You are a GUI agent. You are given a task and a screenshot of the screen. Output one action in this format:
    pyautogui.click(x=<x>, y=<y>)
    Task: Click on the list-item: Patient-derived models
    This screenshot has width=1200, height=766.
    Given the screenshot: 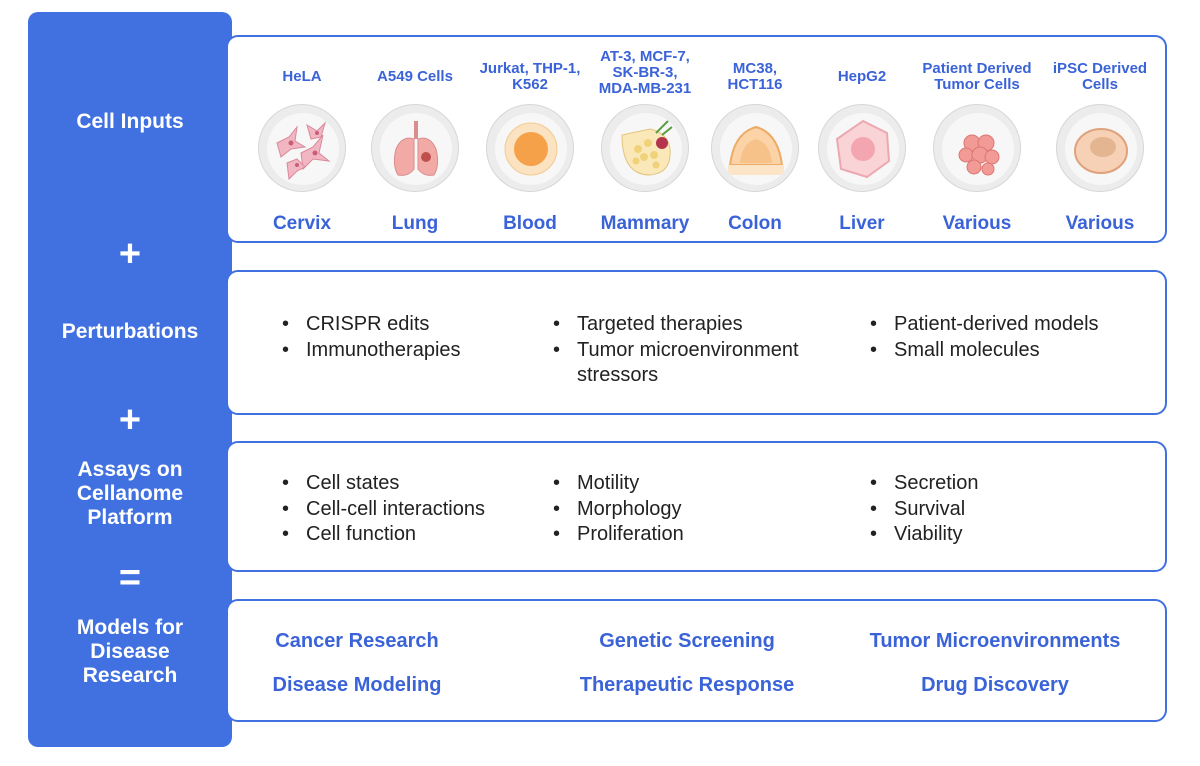 What is the action you would take?
    pyautogui.click(x=983, y=325)
    